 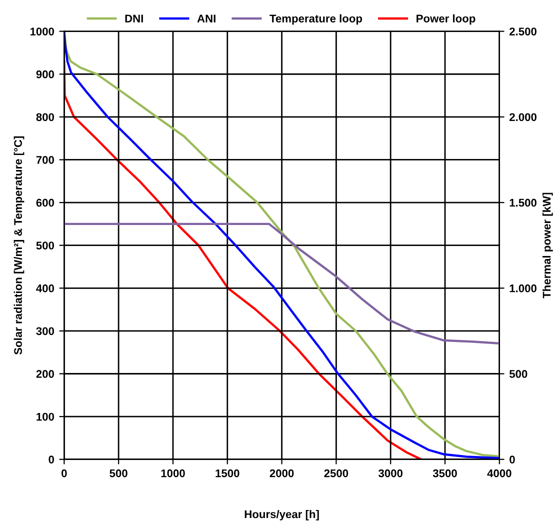 What do you see at coordinates (228, 473) in the screenshot?
I see `x-tick-label: 1500` at bounding box center [228, 473].